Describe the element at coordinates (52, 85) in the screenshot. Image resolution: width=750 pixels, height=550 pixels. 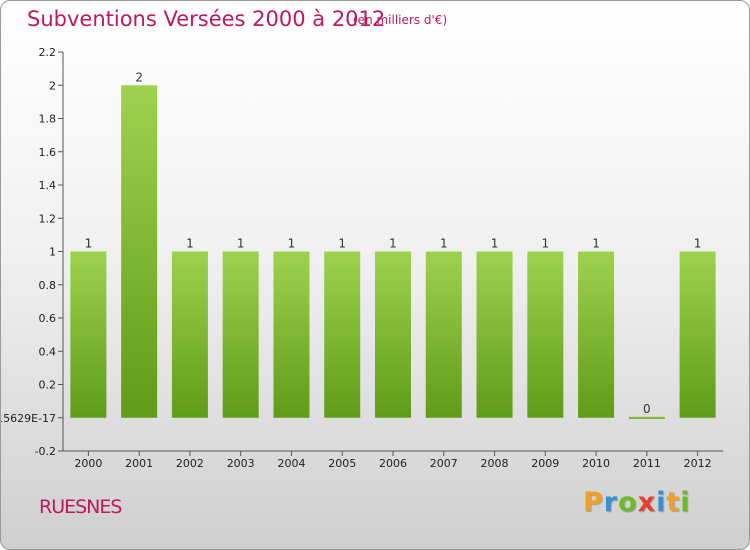
I see `y-tick-label: 2` at that location.